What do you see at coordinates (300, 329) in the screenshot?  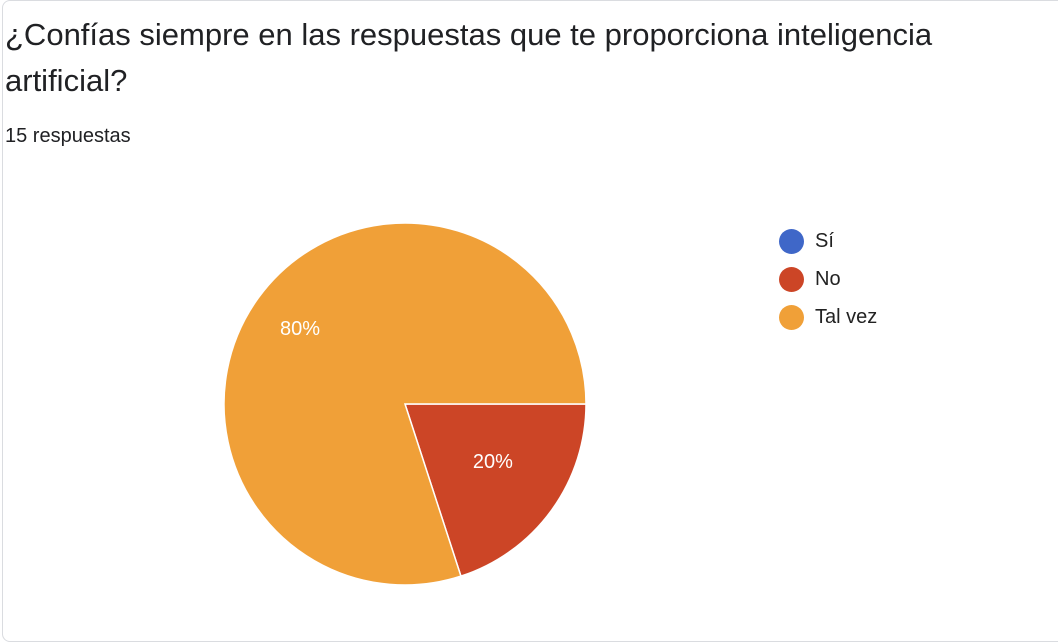 I see `data-label: 80%` at bounding box center [300, 329].